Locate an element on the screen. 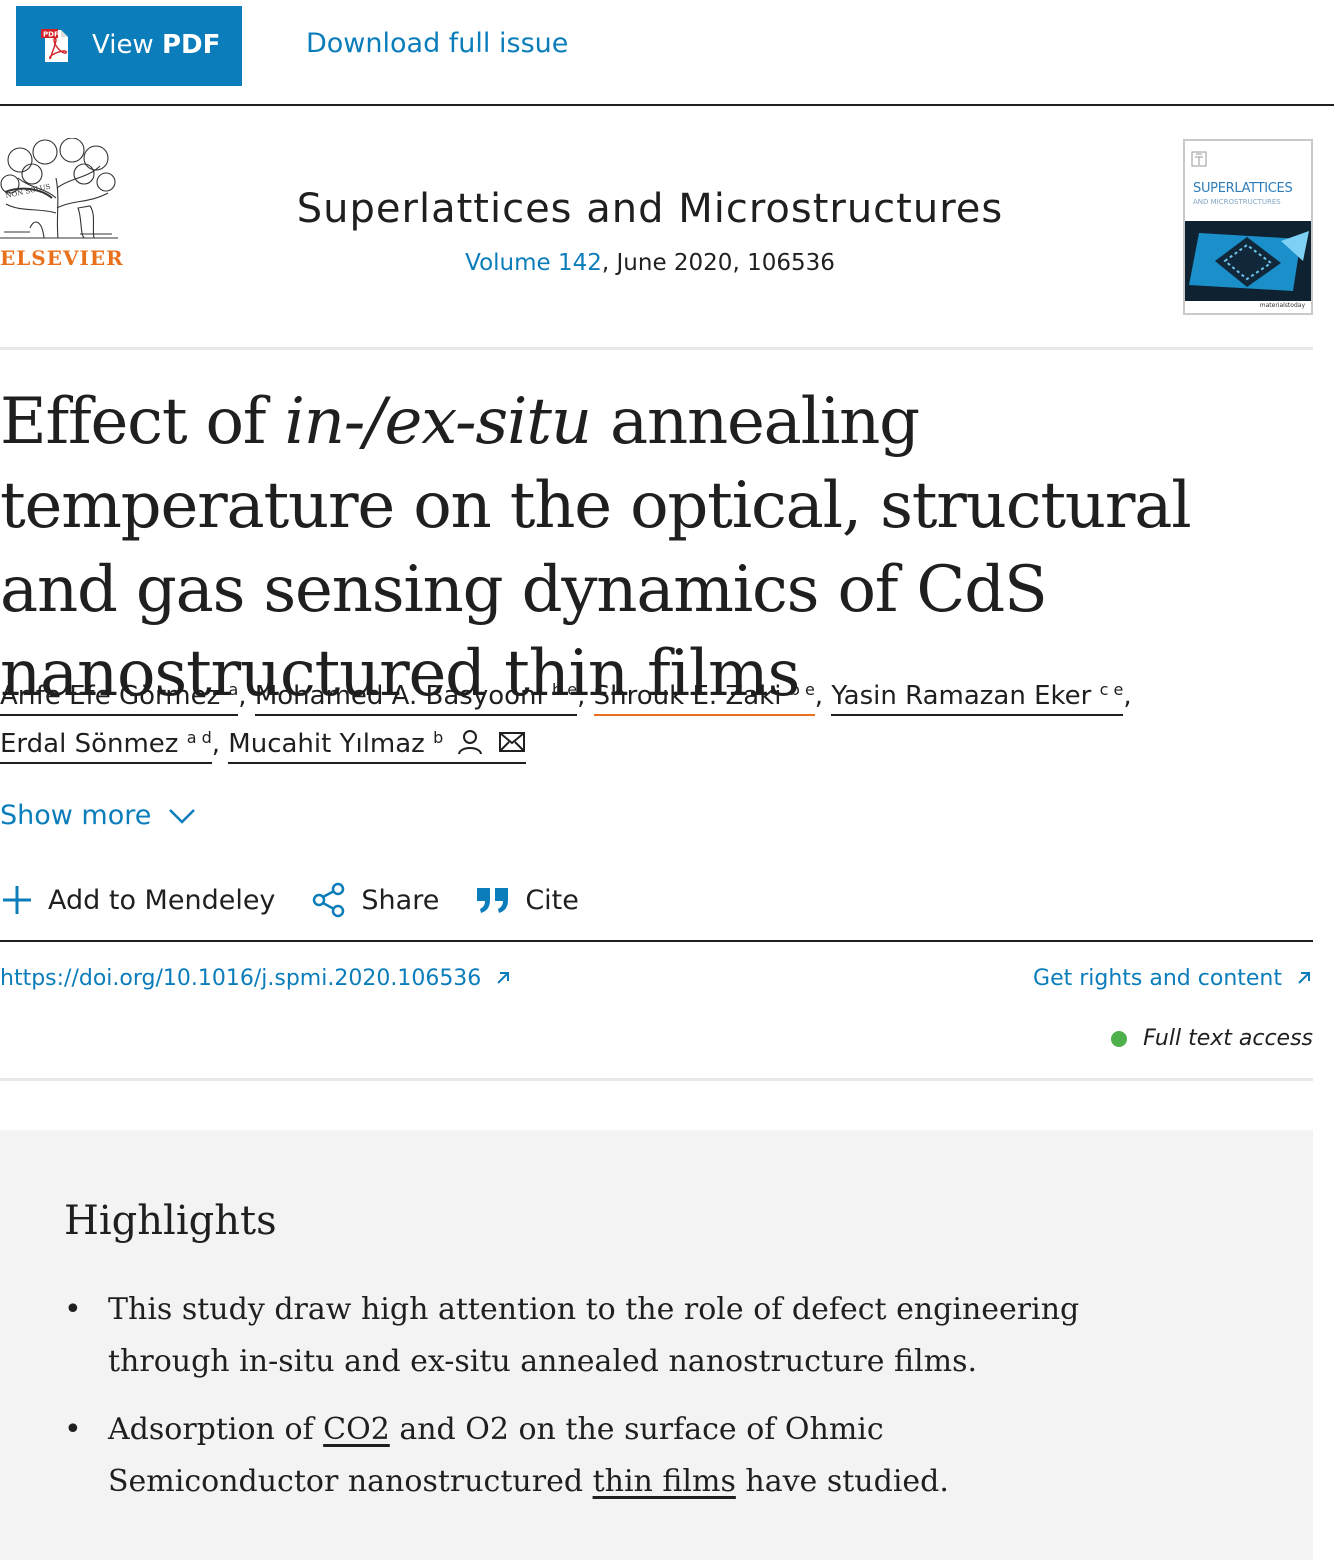 This screenshot has width=1334, height=1560. cover-footer: materialstoday is located at coordinates (1282, 305).